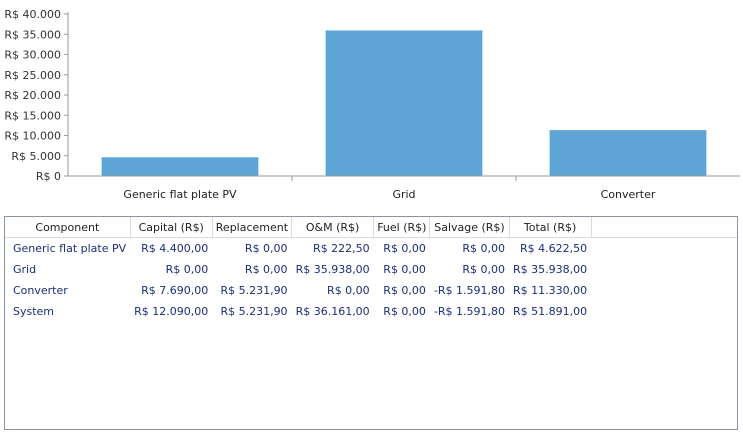 The image size is (743, 435). What do you see at coordinates (171, 311) in the screenshot?
I see `cell-capital: R$ 12.090,00` at bounding box center [171, 311].